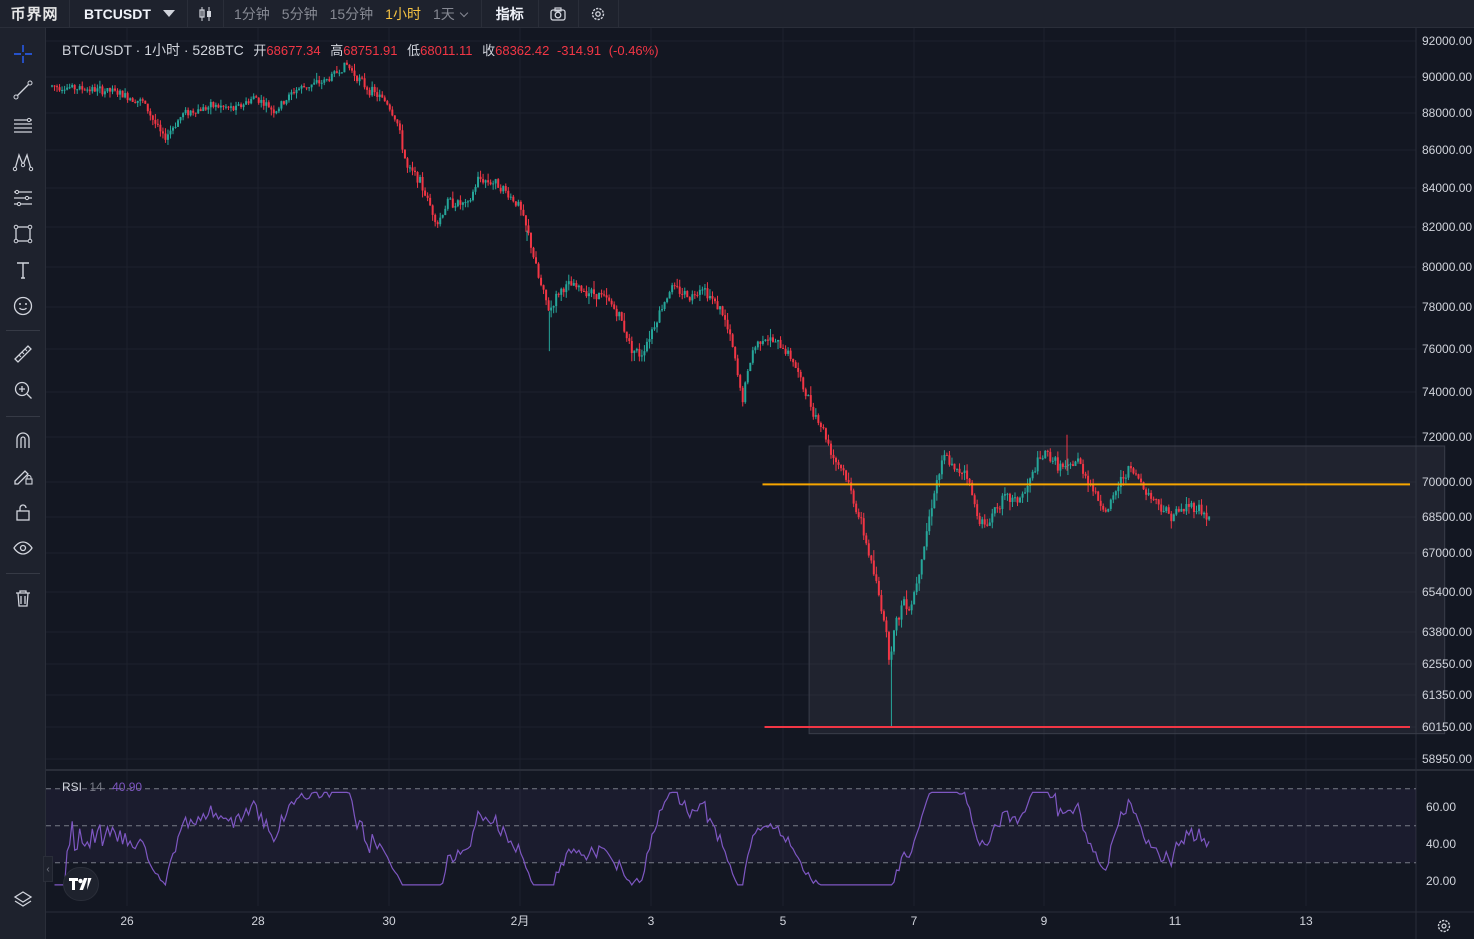  Describe the element at coordinates (559, 14) in the screenshot. I see `snapshot-button` at that location.